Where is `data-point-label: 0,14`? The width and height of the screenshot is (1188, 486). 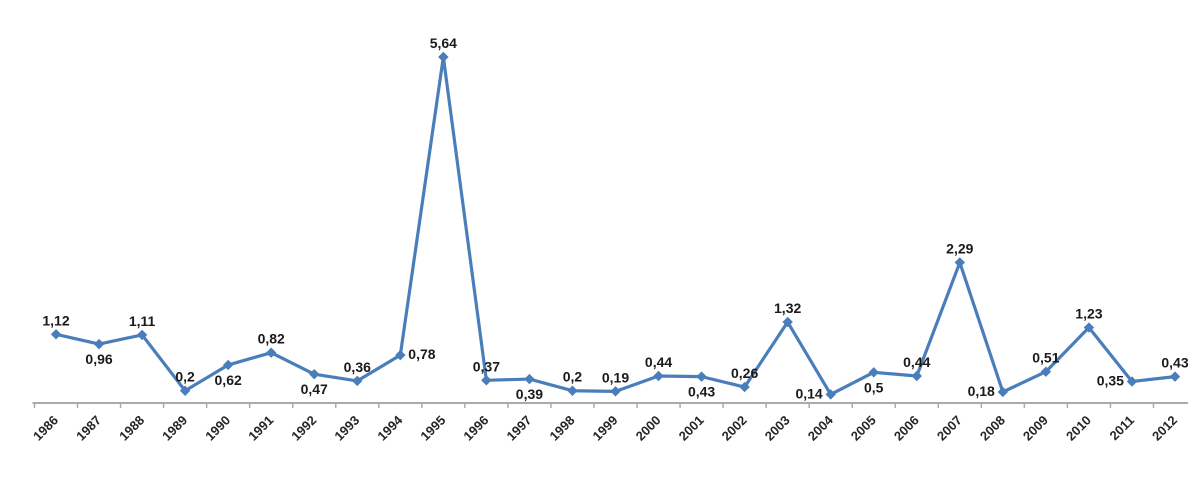 data-point-label: 0,14 is located at coordinates (808, 393).